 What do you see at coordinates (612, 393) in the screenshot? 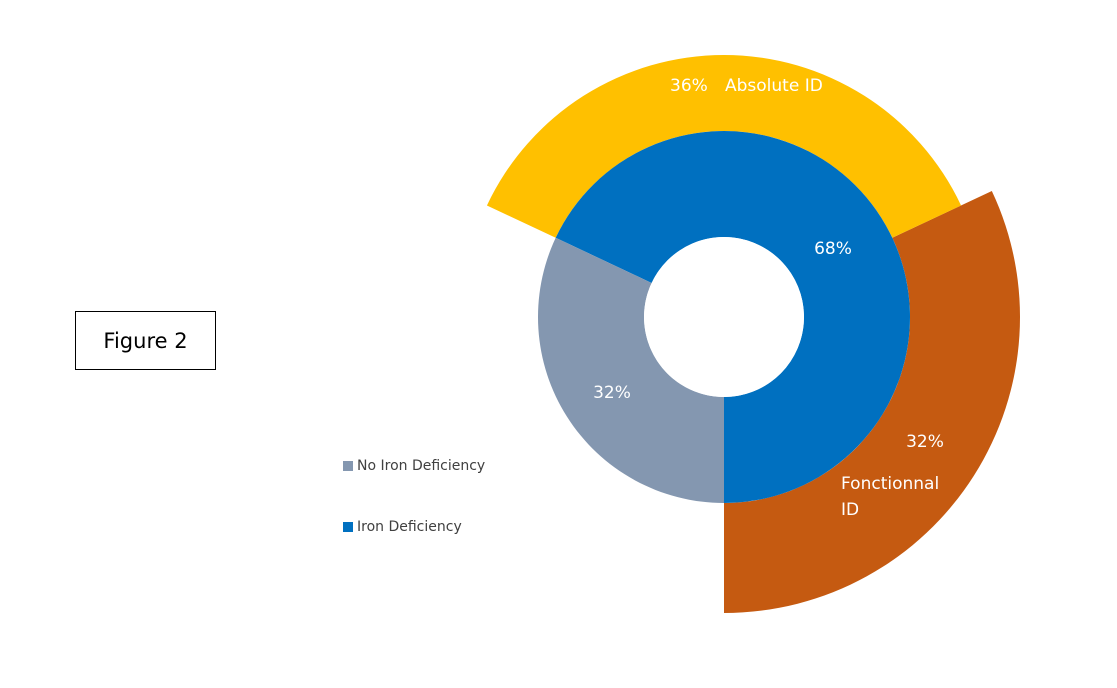
I see `slice-label-no-iron-deficiency: 32%` at bounding box center [612, 393].